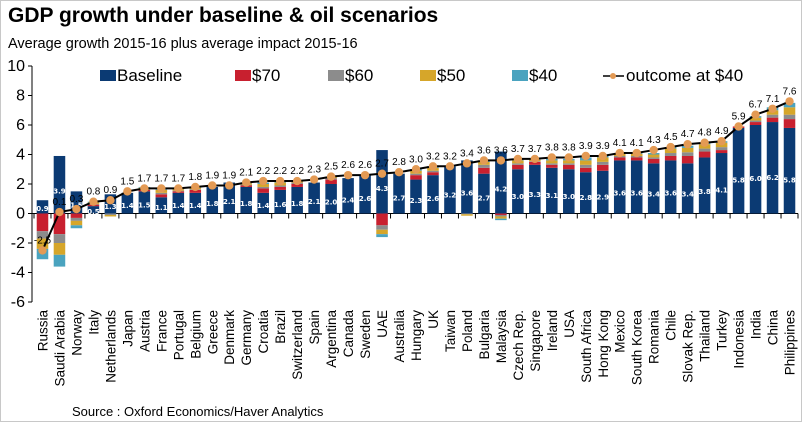  Describe the element at coordinates (399, 162) in the screenshot. I see `outcome-value-label: 2.8` at that location.